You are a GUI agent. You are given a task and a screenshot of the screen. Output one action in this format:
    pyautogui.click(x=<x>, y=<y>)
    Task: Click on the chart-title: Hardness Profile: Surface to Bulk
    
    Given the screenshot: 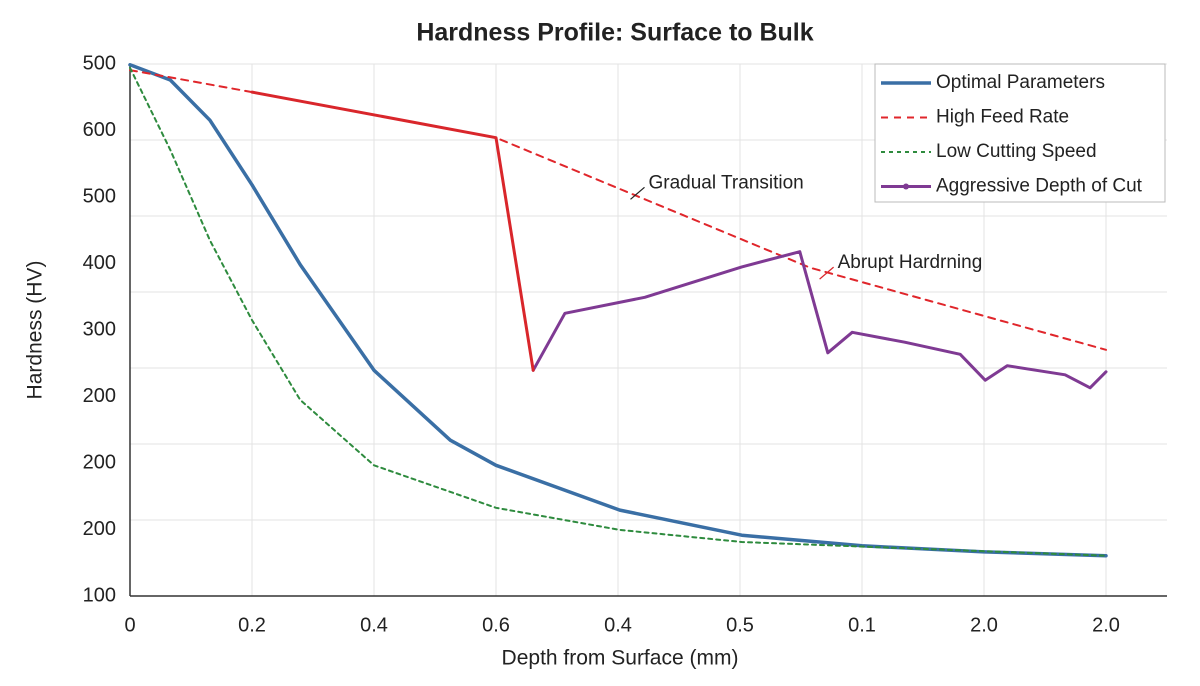 What is the action you would take?
    pyautogui.click(x=614, y=33)
    